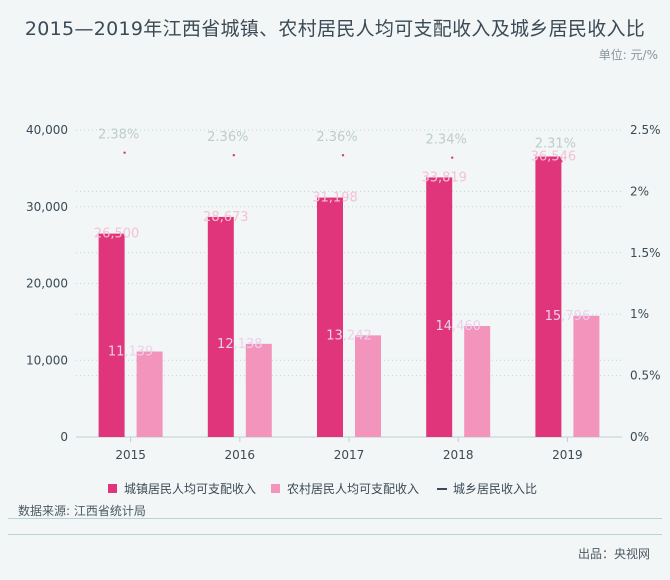 This screenshot has width=670, height=580. I want to click on data-label-urban: 26,500, so click(117, 234).